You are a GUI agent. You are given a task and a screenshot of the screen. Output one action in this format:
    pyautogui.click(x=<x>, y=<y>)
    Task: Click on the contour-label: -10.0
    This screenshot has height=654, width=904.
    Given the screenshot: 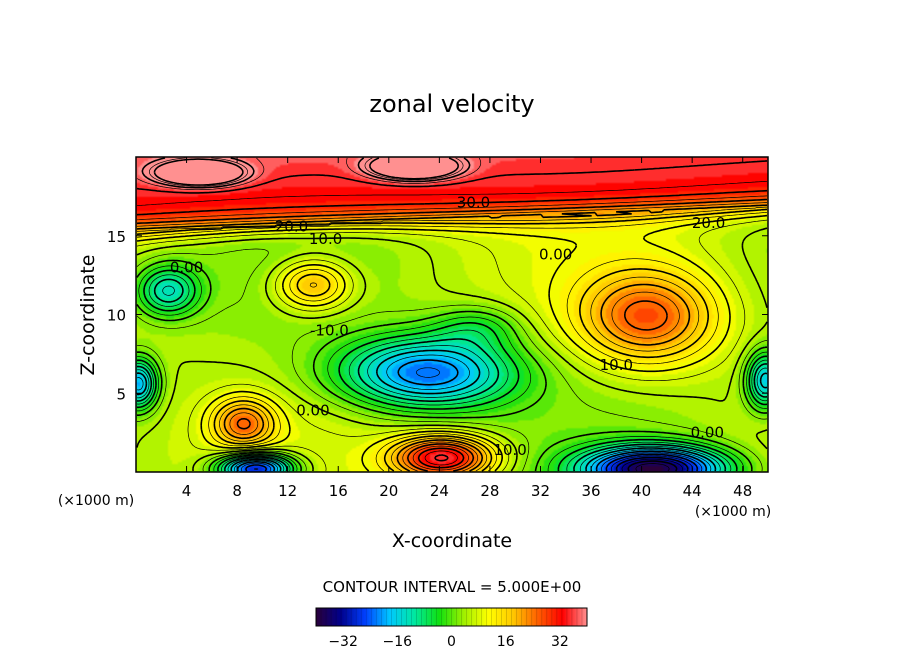 What is the action you would take?
    pyautogui.click(x=329, y=330)
    